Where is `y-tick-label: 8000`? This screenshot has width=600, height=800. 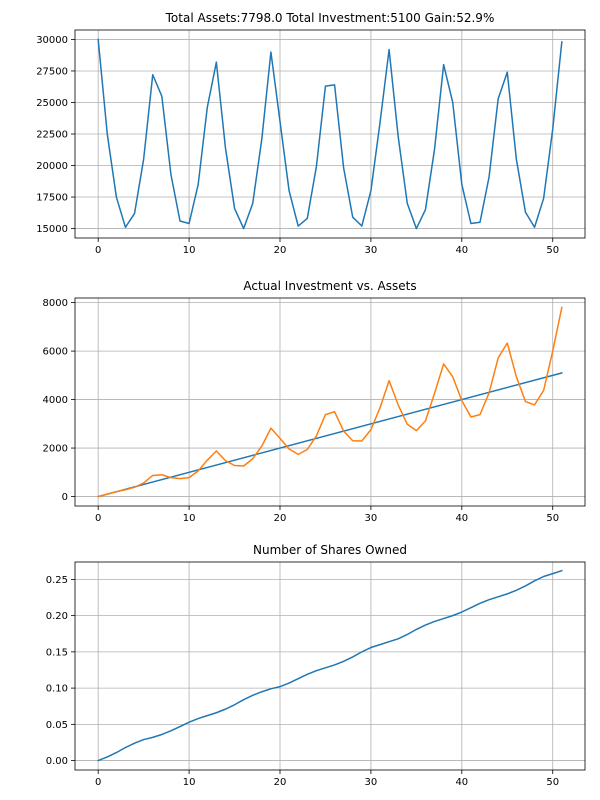 y-tick-label: 8000 is located at coordinates (55, 303).